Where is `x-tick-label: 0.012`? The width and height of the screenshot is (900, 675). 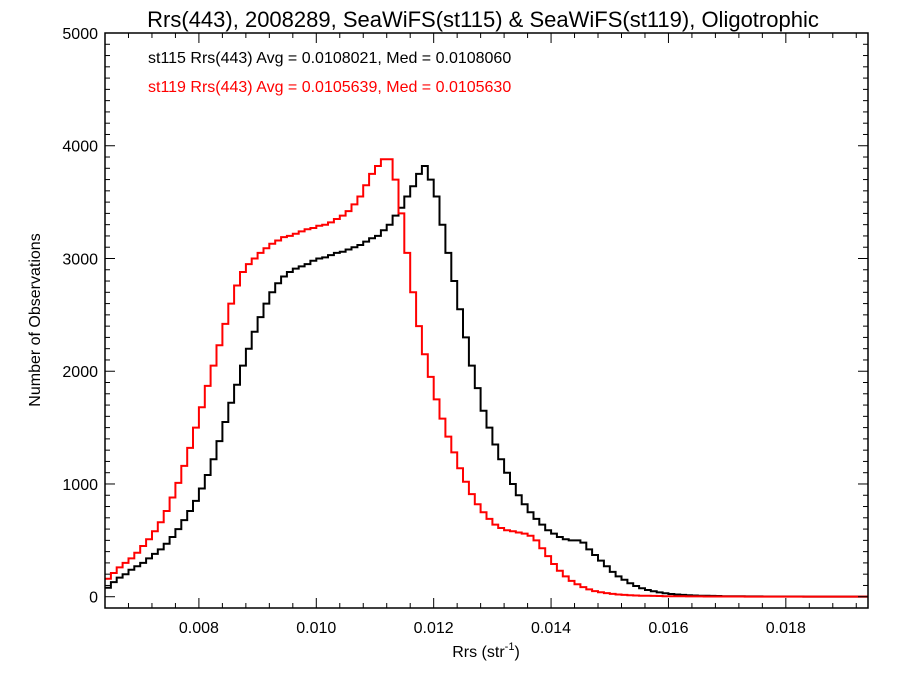
x-tick-label: 0.012 is located at coordinates (434, 628).